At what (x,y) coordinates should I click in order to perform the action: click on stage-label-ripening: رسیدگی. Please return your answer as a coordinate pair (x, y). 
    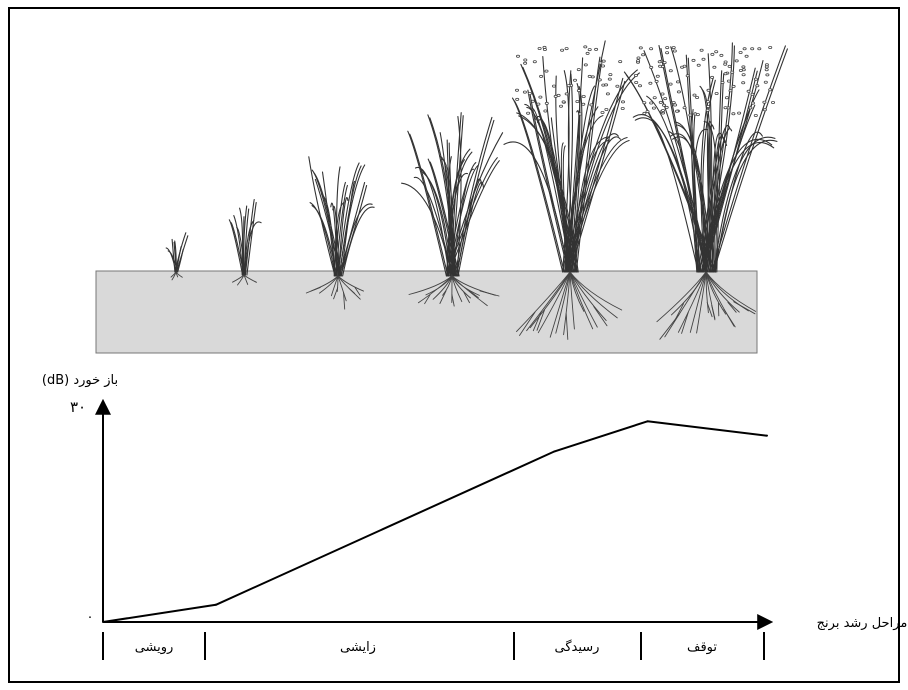
    Looking at the image, I should click on (577, 647).